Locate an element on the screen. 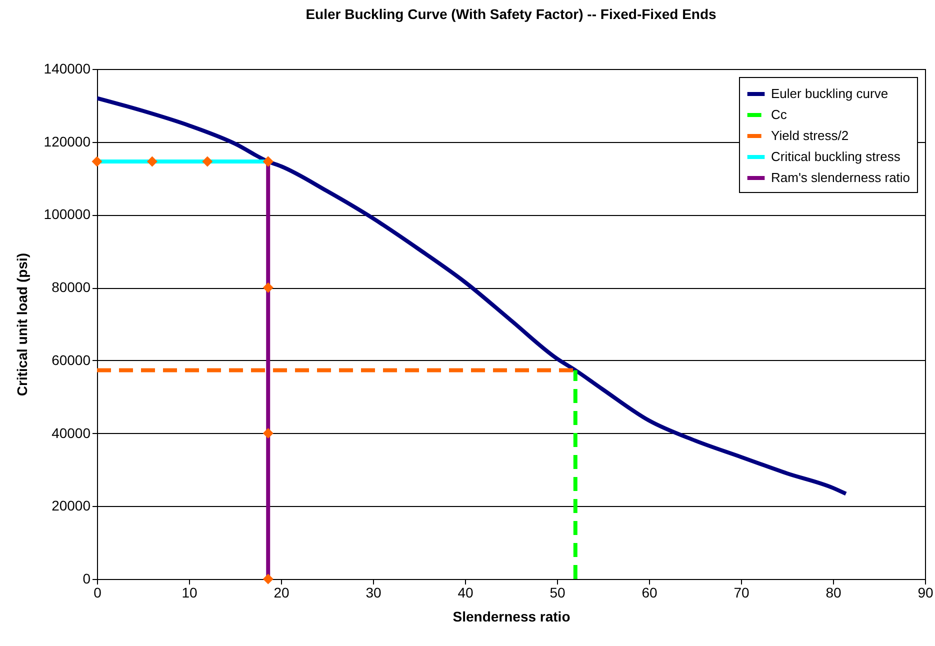 The height and width of the screenshot is (646, 935). x-tick-label: 50 is located at coordinates (558, 592).